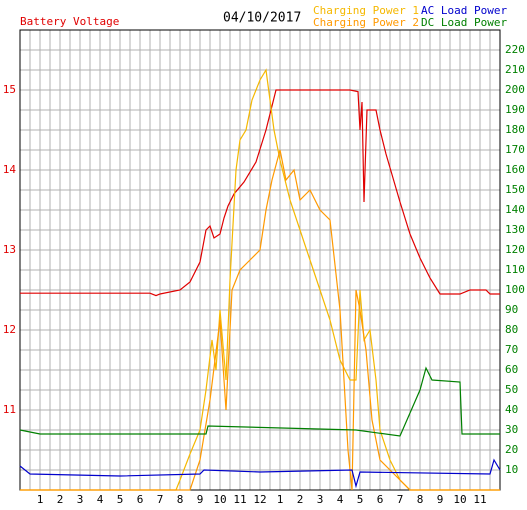 The height and width of the screenshot is (510, 527). Describe the element at coordinates (515, 189) in the screenshot. I see `y2-tick-label: 150` at that location.